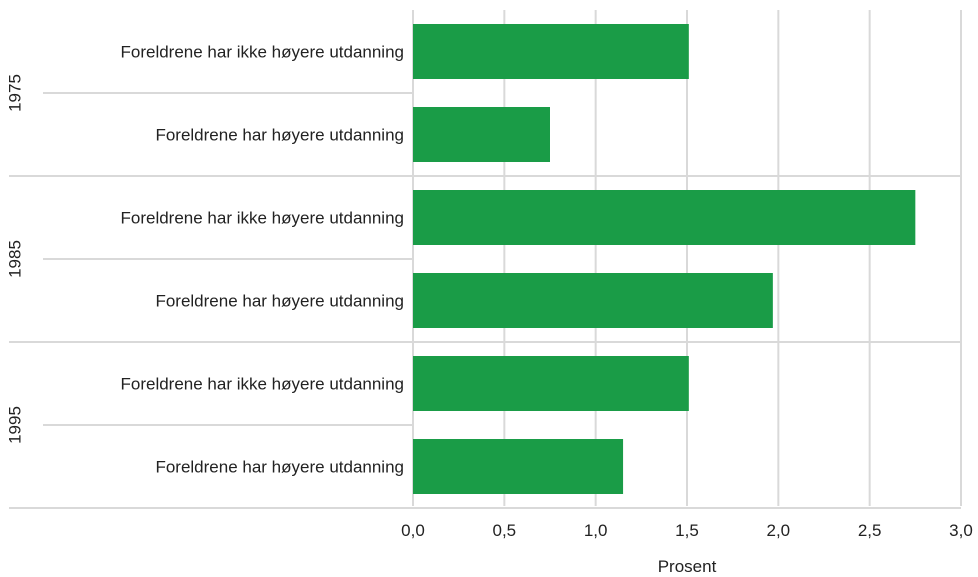 The height and width of the screenshot is (577, 978). I want to click on x-tick-label: 1,5, so click(687, 530).